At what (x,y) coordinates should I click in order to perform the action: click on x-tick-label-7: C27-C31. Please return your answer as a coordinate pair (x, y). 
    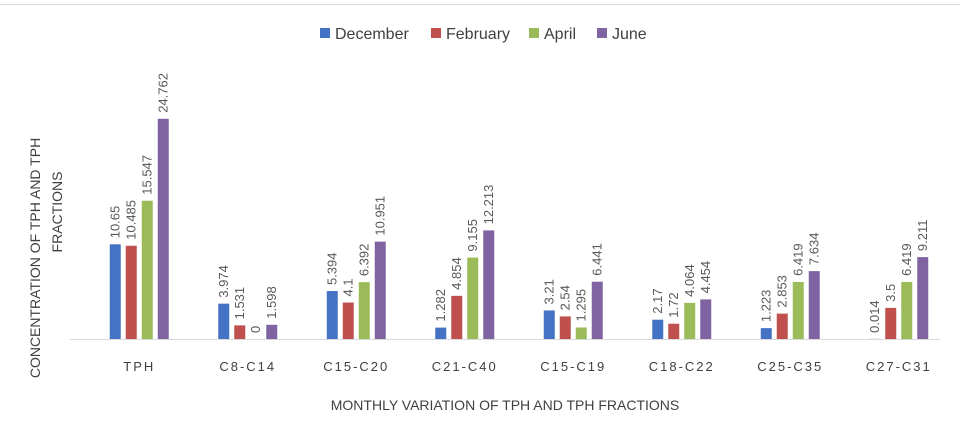
    Looking at the image, I should click on (899, 366).